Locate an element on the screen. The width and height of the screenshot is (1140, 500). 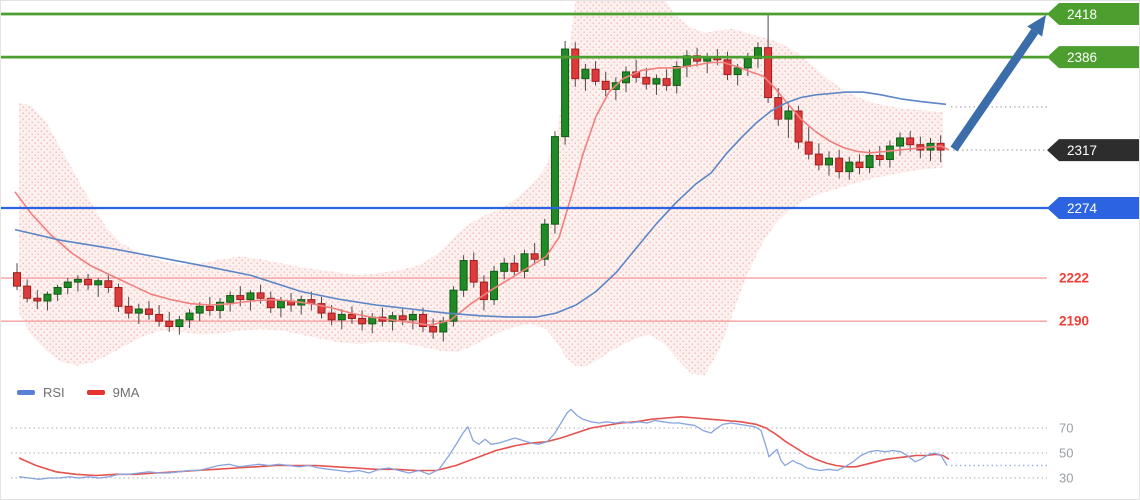
price-badge-2274: 2274 is located at coordinates (1093, 208).